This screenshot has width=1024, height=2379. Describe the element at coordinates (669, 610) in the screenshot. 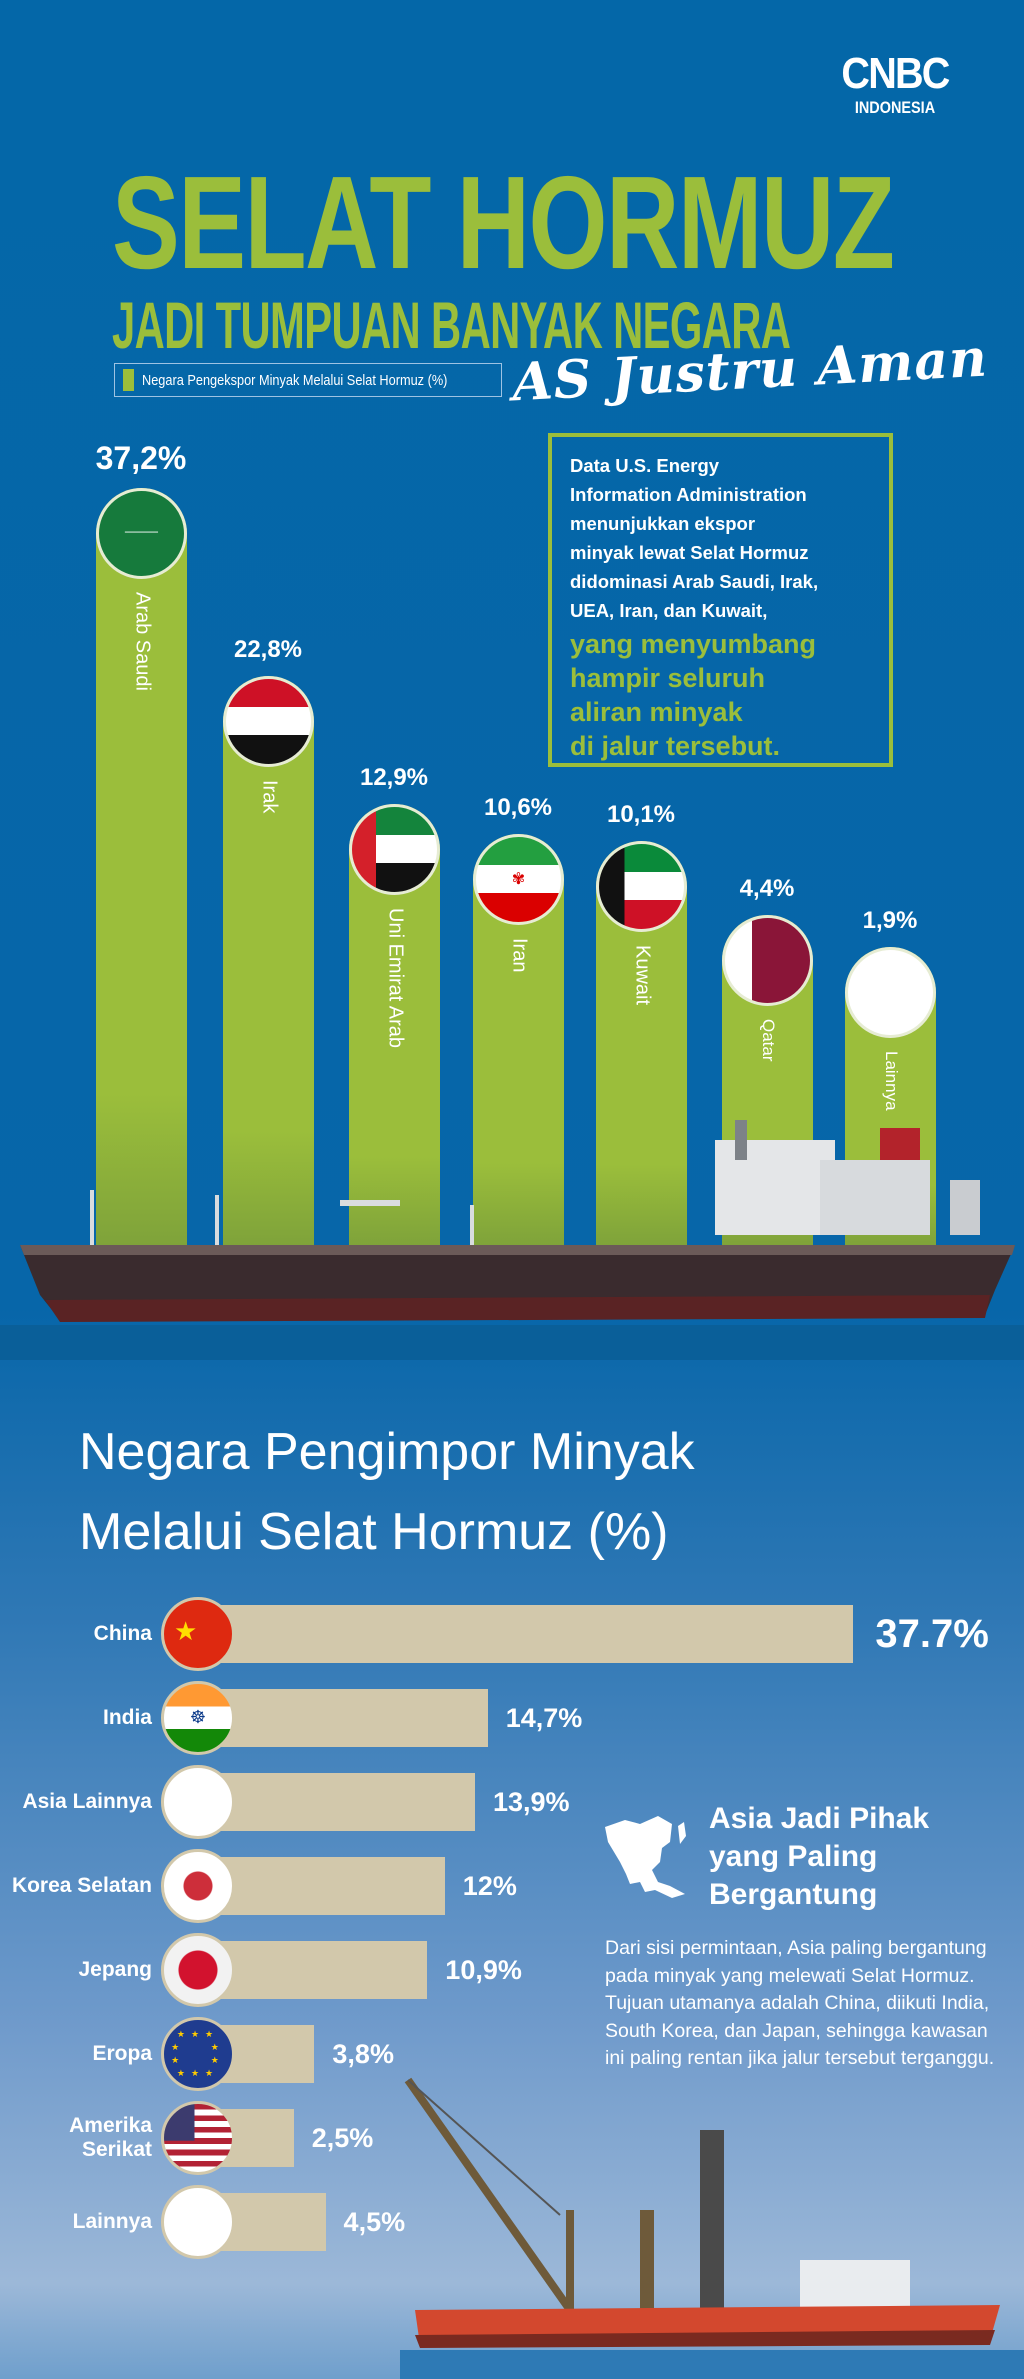

I see `info-text: UEA, Iran, dan Kuwait,` at that location.